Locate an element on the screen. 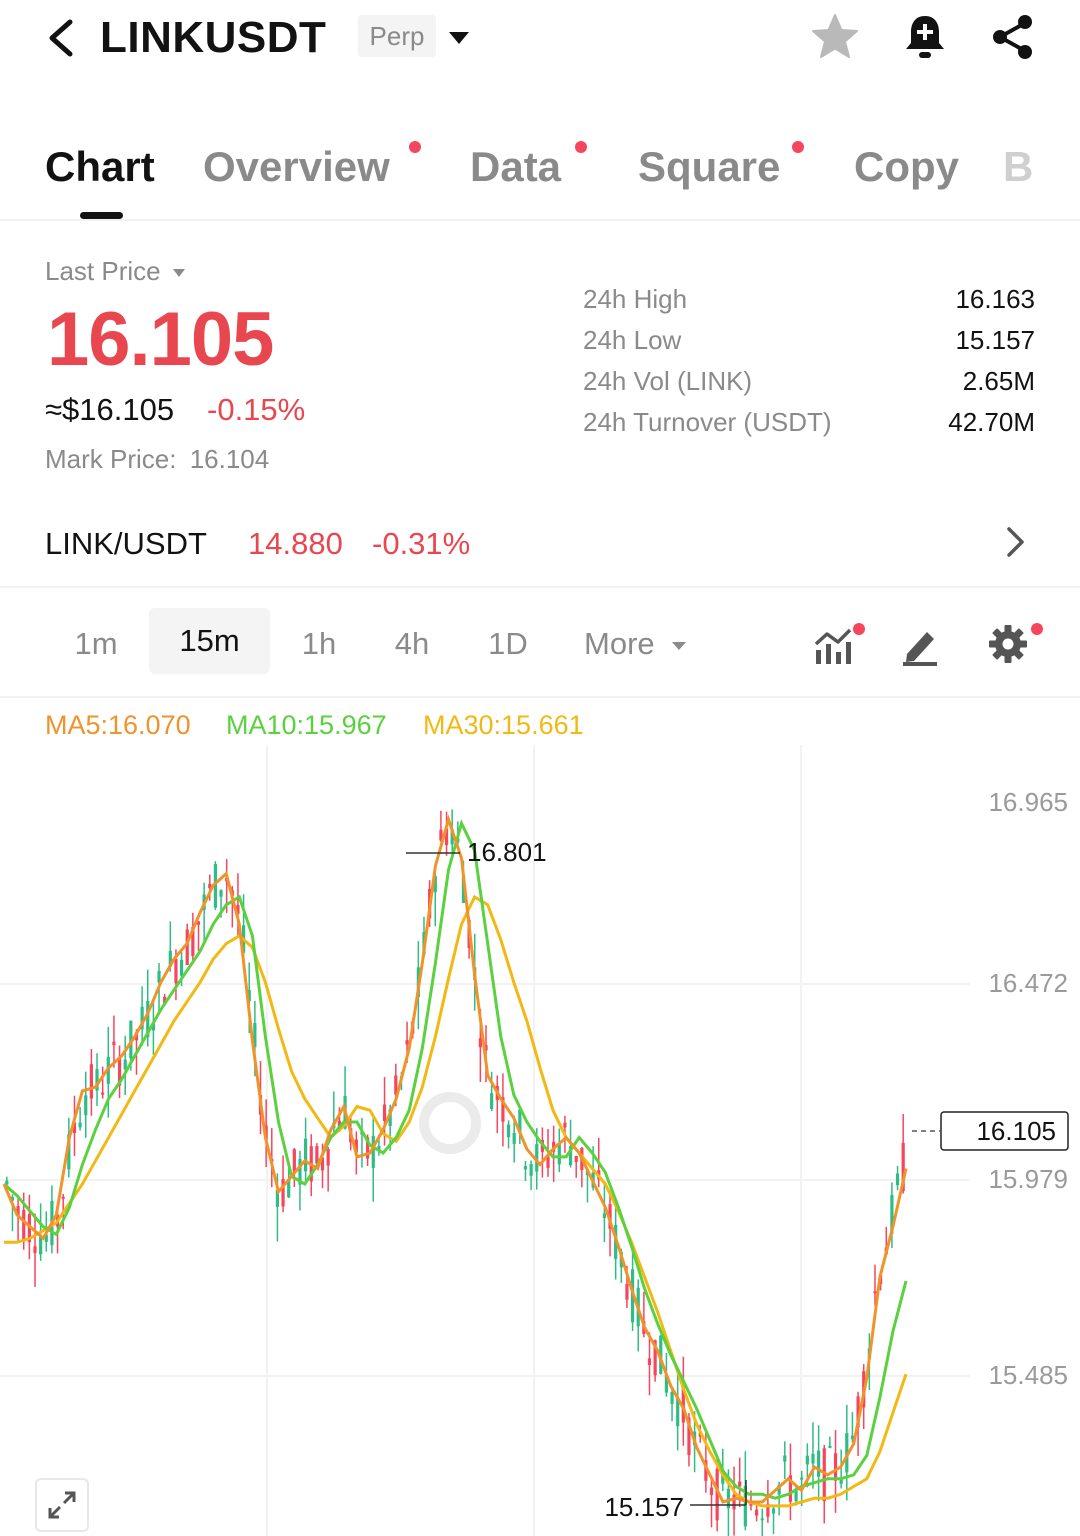 The width and height of the screenshot is (1080, 1536). spot-pair-price: 14.880 is located at coordinates (295, 543).